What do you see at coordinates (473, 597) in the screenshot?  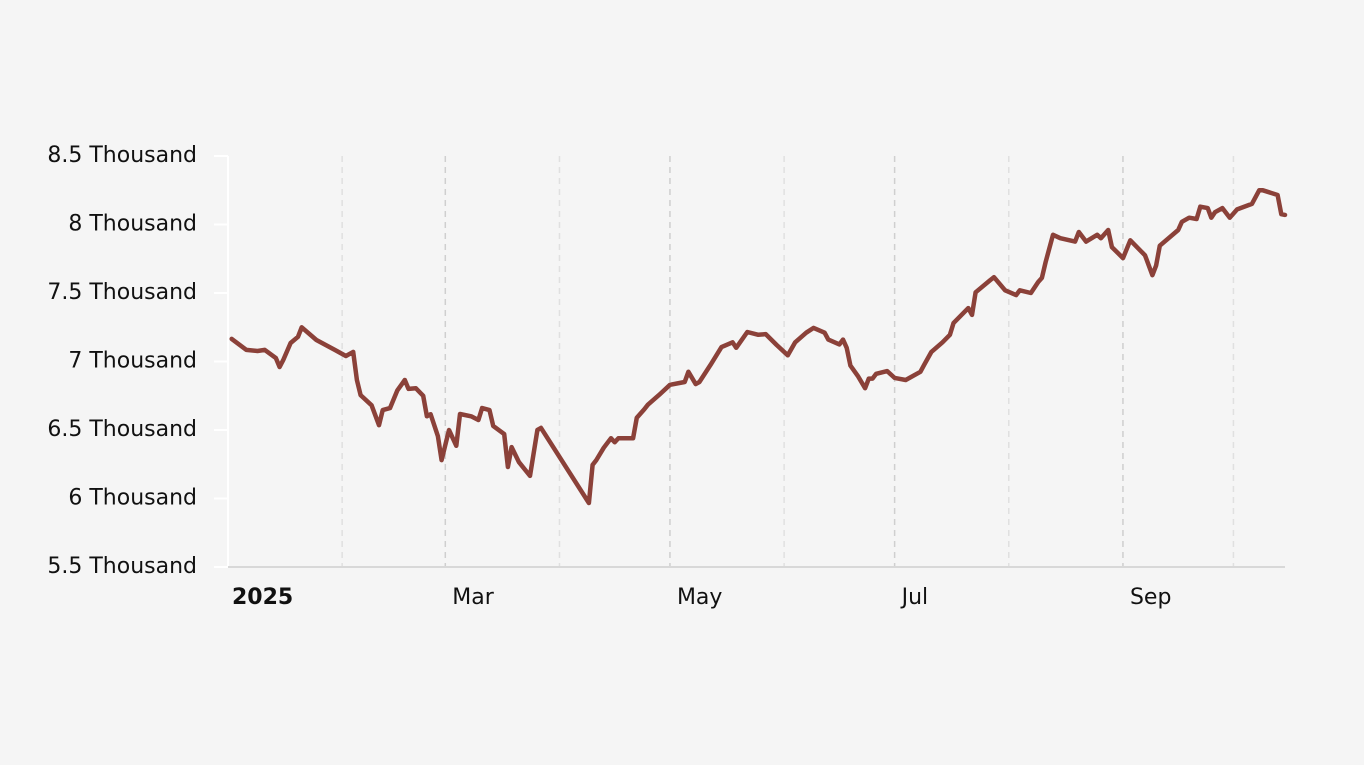 I see `x-tick-label: Mar` at bounding box center [473, 597].